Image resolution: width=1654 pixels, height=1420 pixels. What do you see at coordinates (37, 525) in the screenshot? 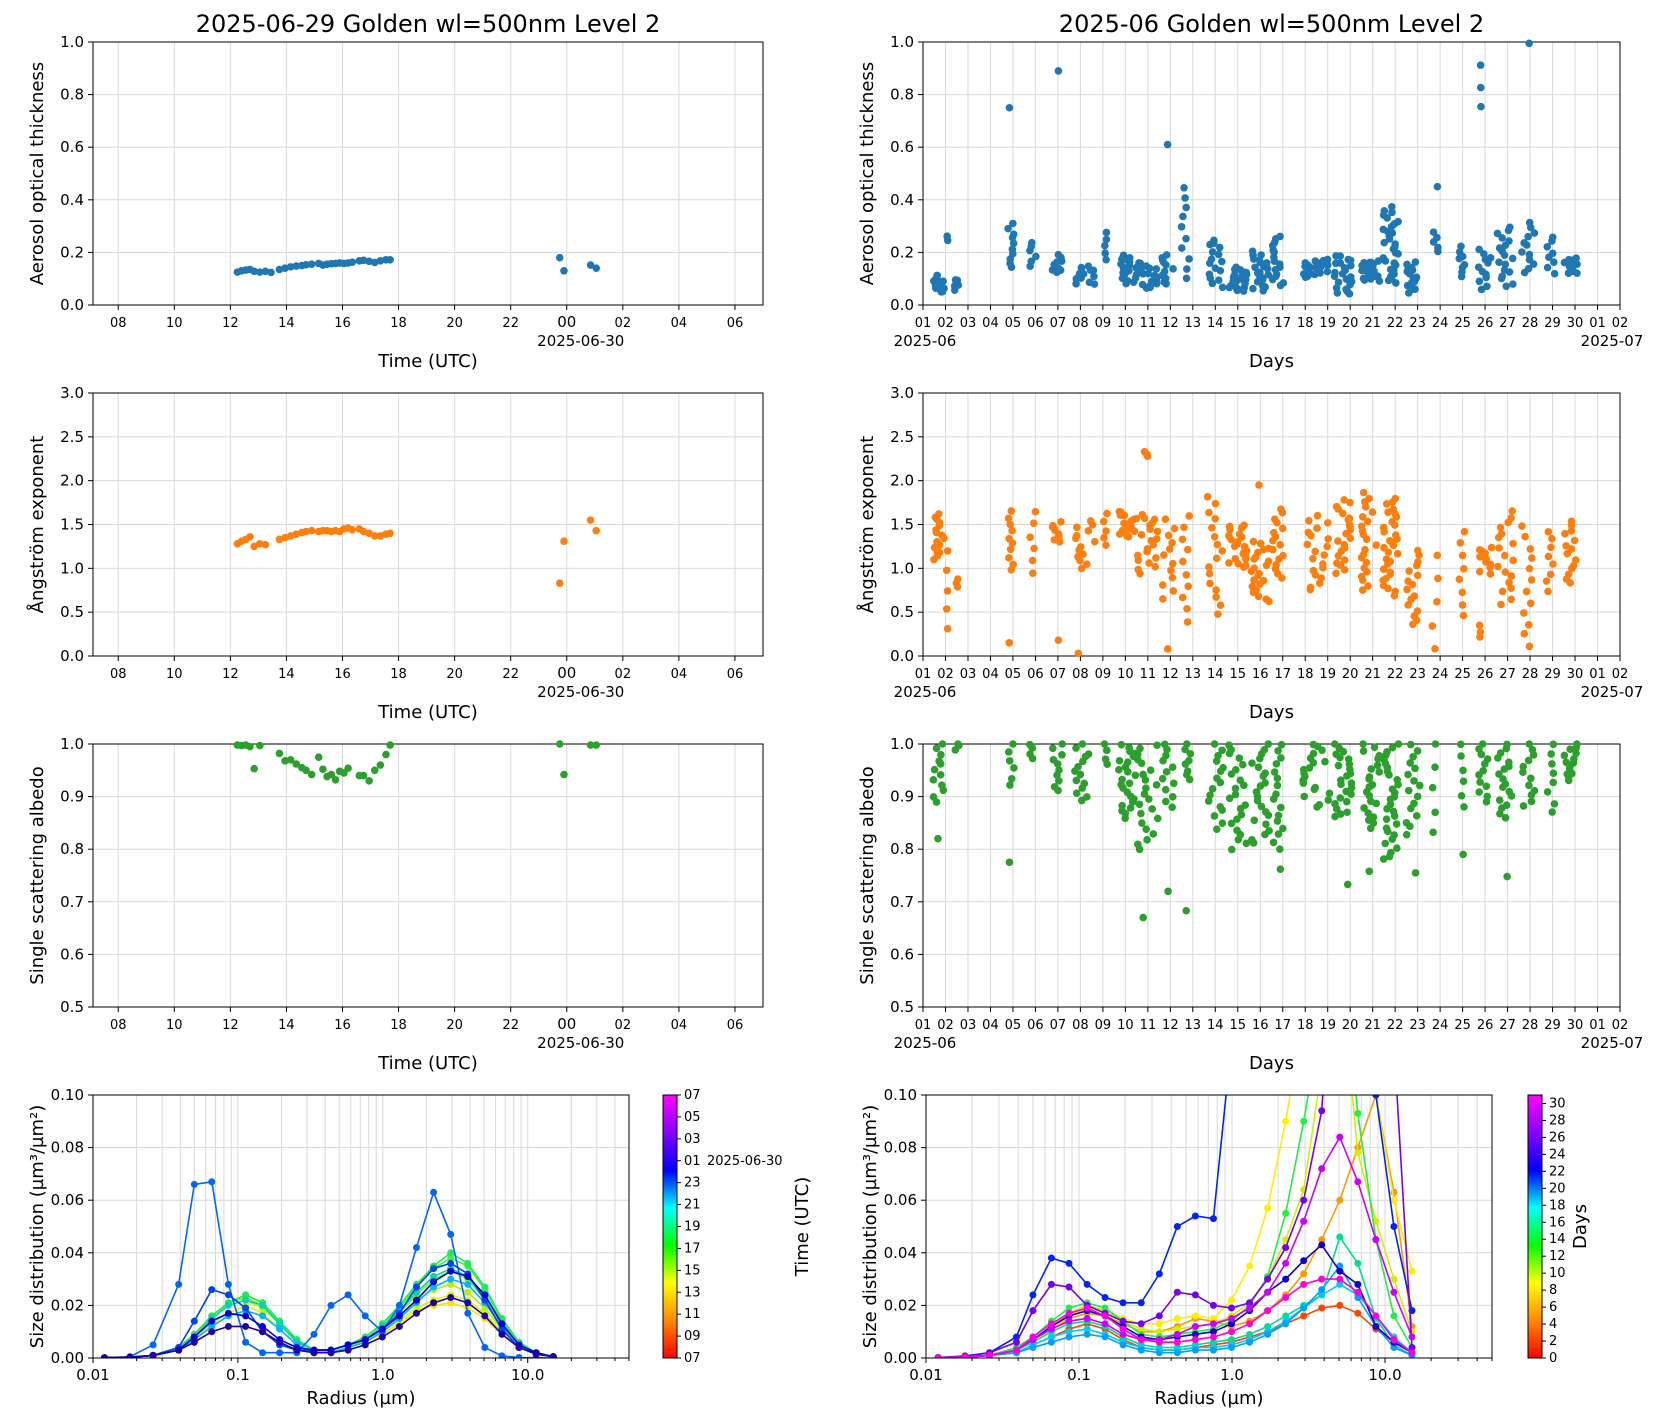
I see `y-axis-label: Ångström exponent` at bounding box center [37, 525].